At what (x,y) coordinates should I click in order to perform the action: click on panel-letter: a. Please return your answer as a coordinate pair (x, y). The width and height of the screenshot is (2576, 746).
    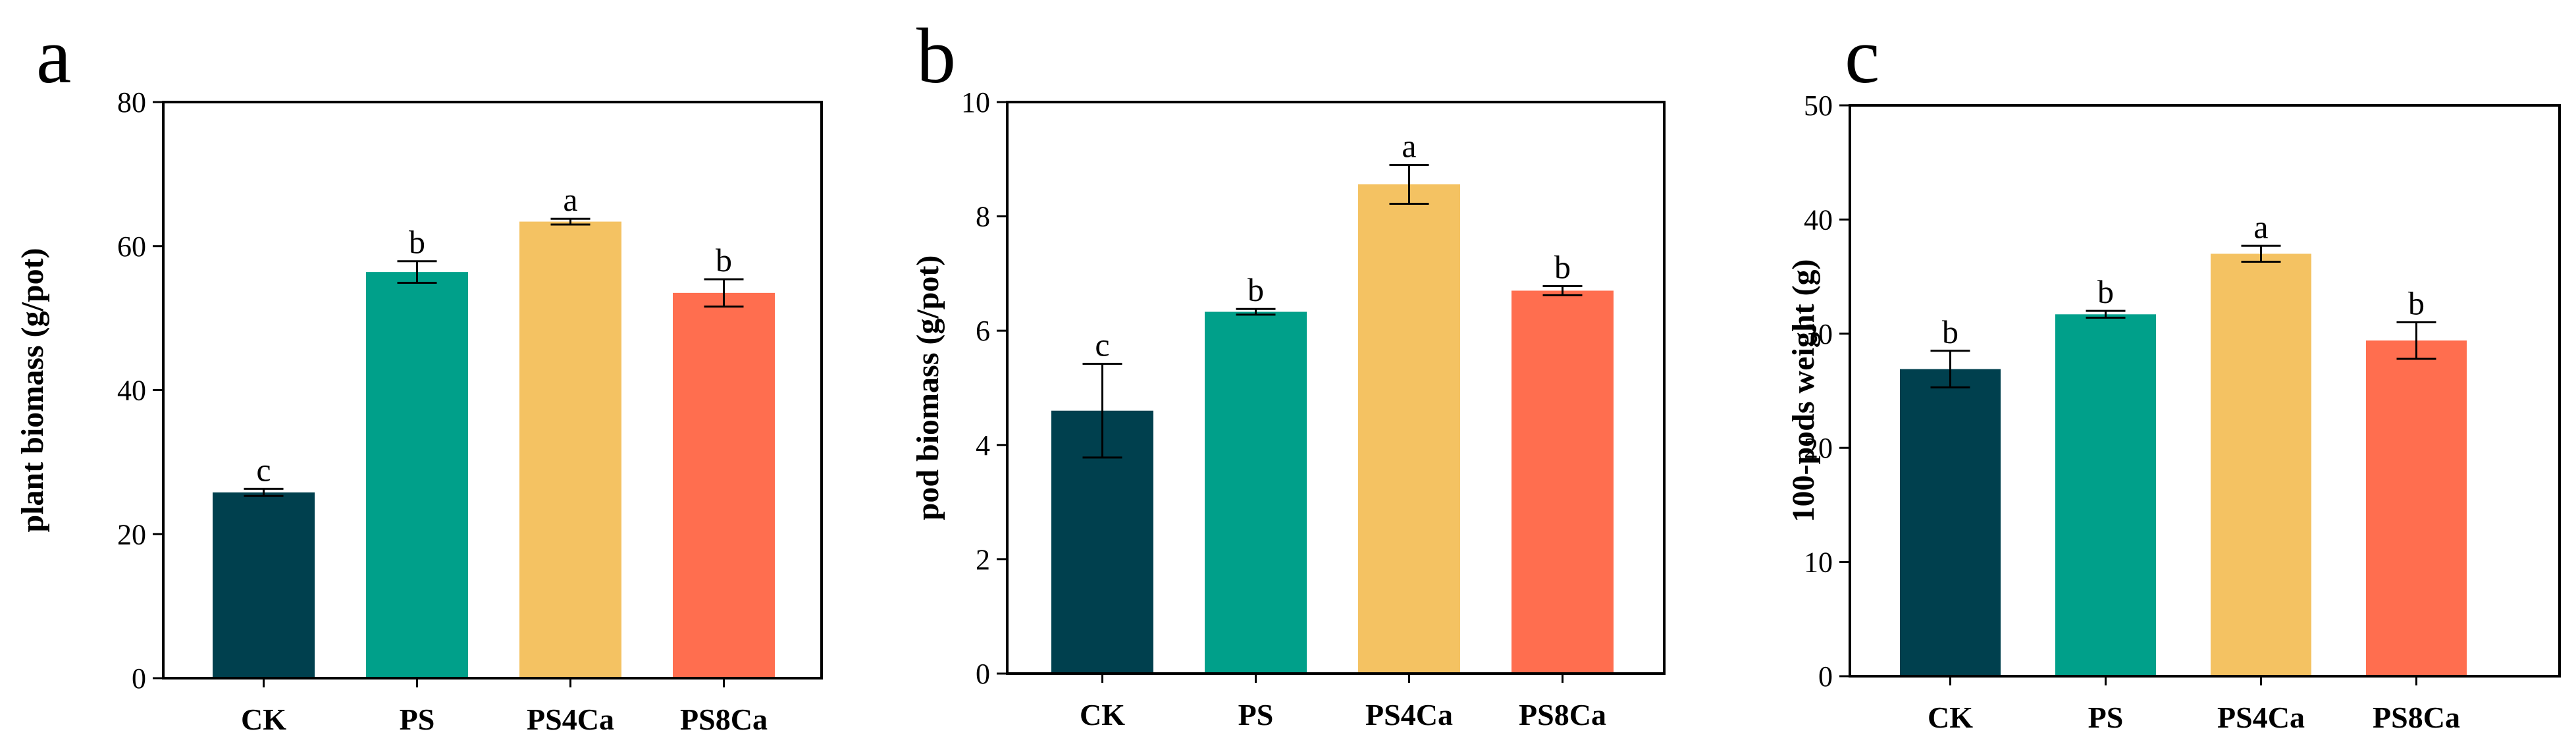
    Looking at the image, I should click on (53, 55).